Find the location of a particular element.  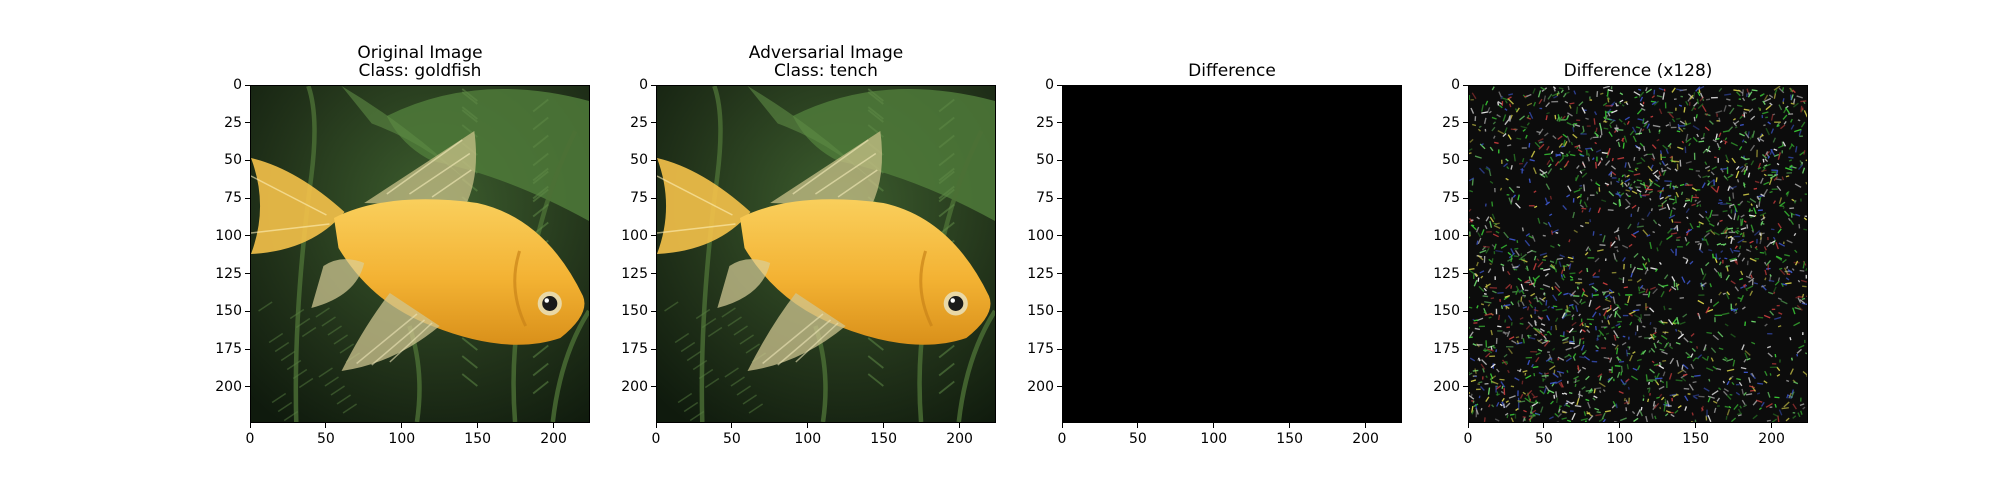

black-fill is located at coordinates (1232, 254).